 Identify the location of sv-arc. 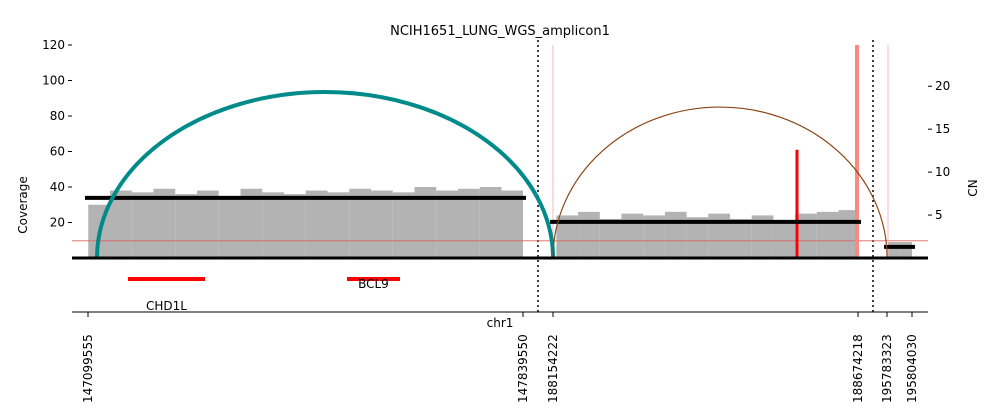
(720, 182).